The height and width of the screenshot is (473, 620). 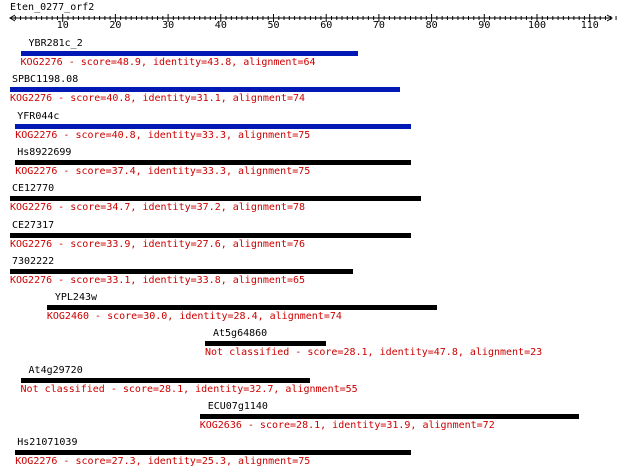 What do you see at coordinates (313, 18) in the screenshot?
I see `ruler-axis` at bounding box center [313, 18].